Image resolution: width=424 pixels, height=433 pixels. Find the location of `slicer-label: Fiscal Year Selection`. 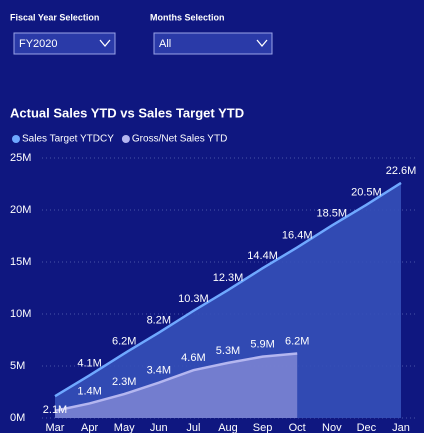

slicer-label: Fiscal Year Selection is located at coordinates (54, 17).